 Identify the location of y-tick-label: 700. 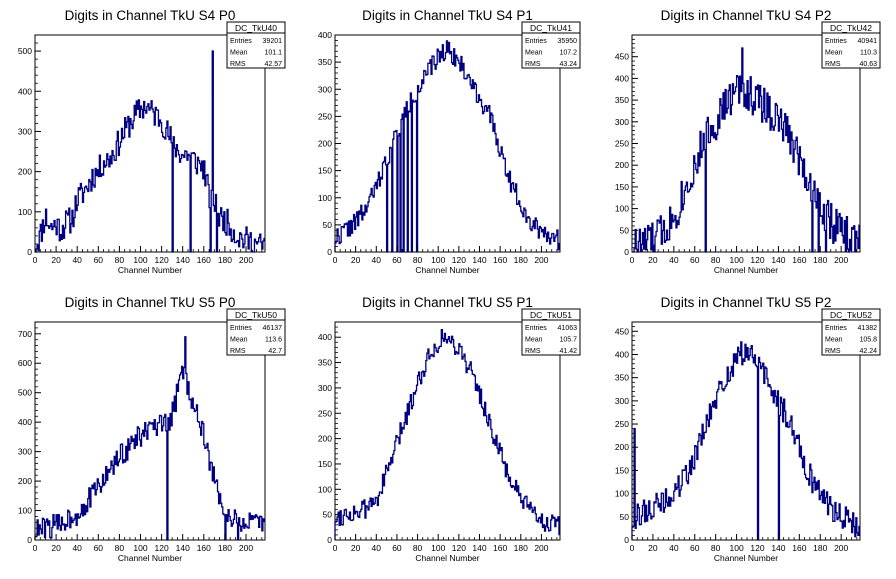
(25, 334).